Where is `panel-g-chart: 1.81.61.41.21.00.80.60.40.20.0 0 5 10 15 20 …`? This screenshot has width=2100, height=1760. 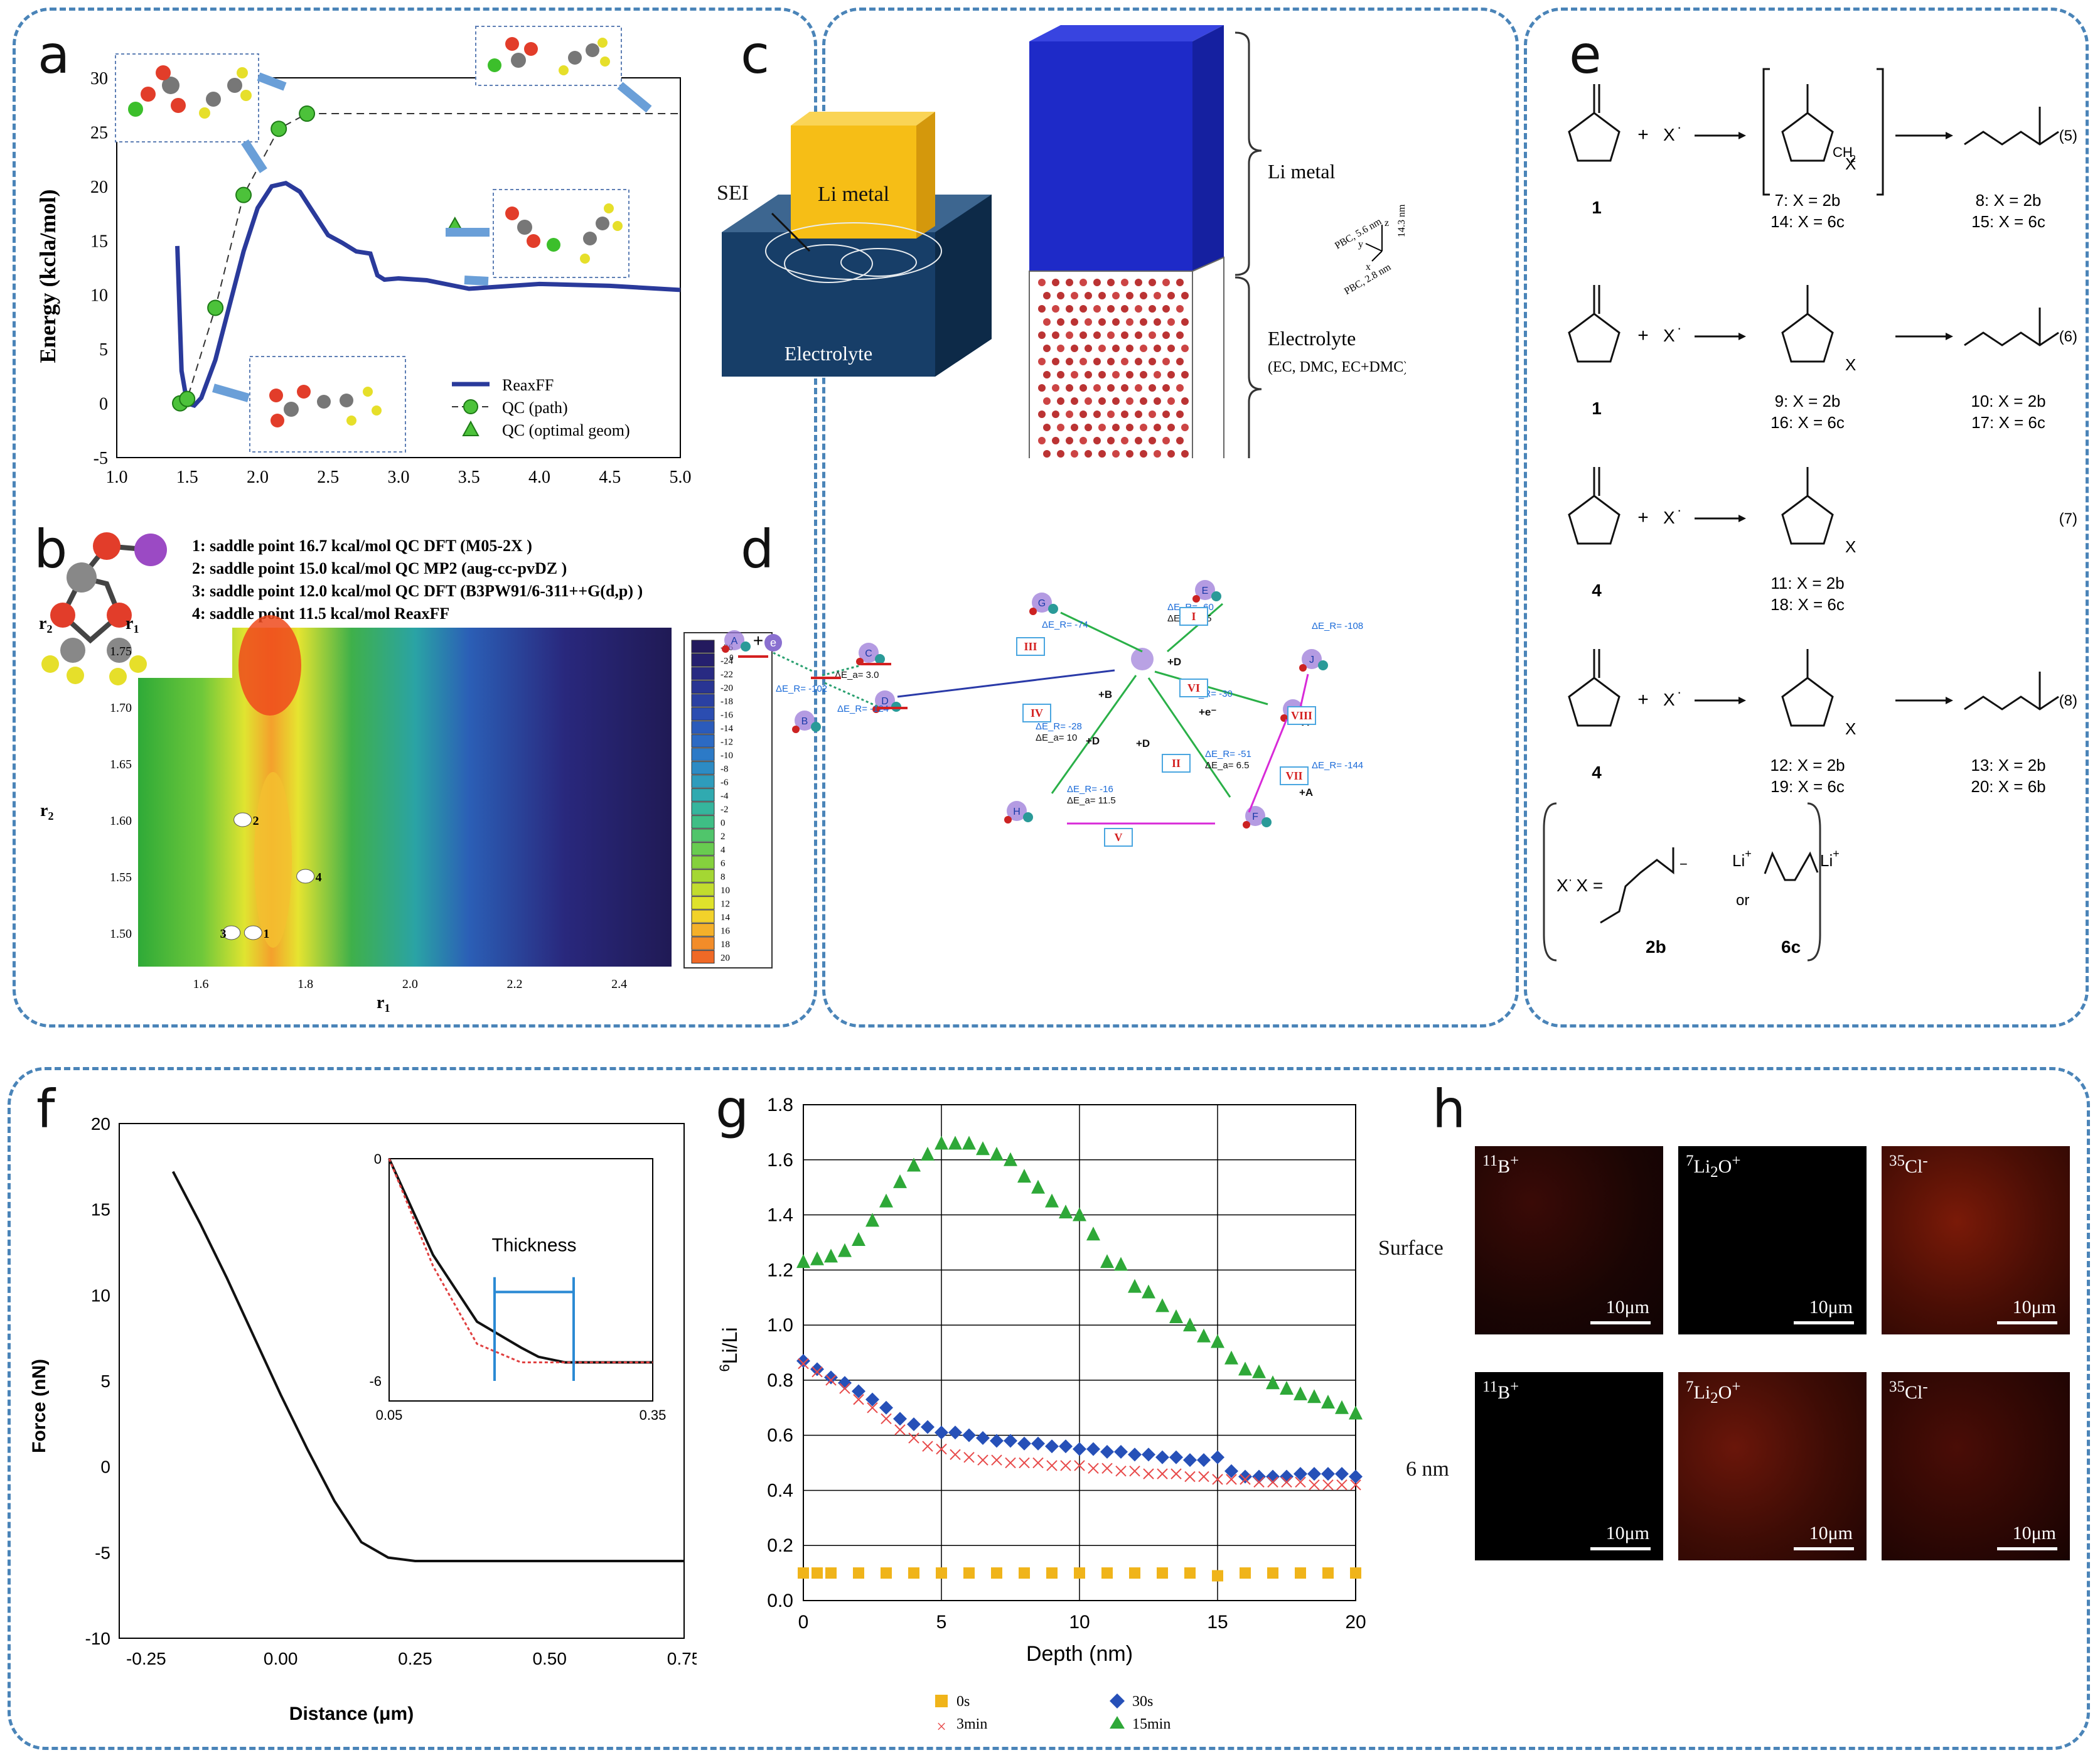 panel-g-chart: 1.81.61.41.21.00.80.60.40.20.0 0 5 10 15 20 … is located at coordinates (1041, 1416).